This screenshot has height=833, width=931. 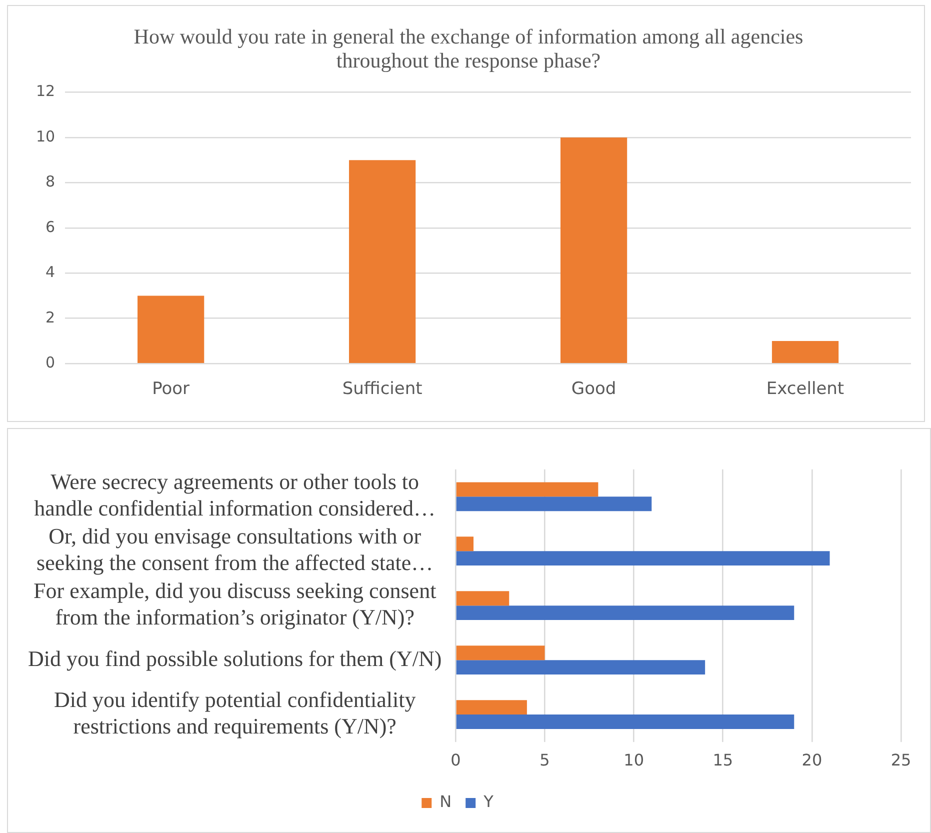 What do you see at coordinates (382, 389) in the screenshot?
I see `x-tick-label: Sufficient` at bounding box center [382, 389].